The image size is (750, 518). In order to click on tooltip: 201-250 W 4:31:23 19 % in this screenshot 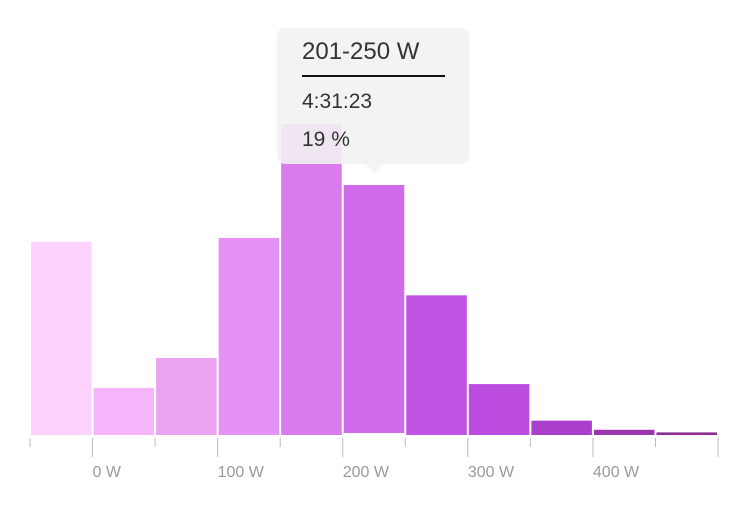, I will do `click(373, 100)`.